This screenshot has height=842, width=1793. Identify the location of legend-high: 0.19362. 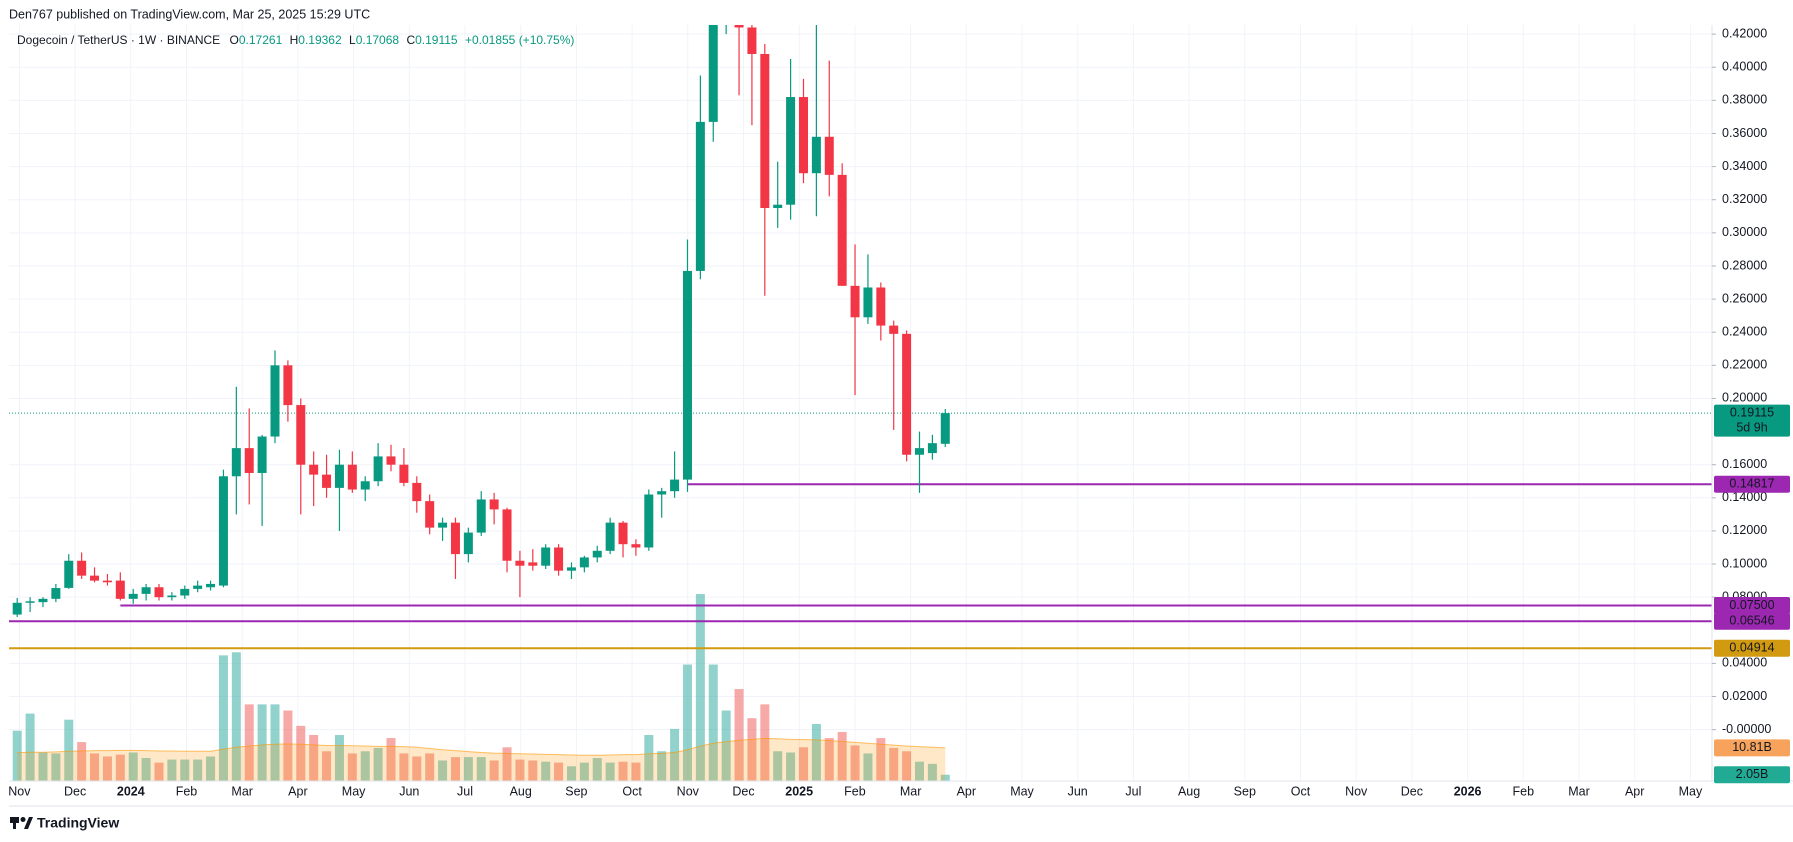
(320, 40).